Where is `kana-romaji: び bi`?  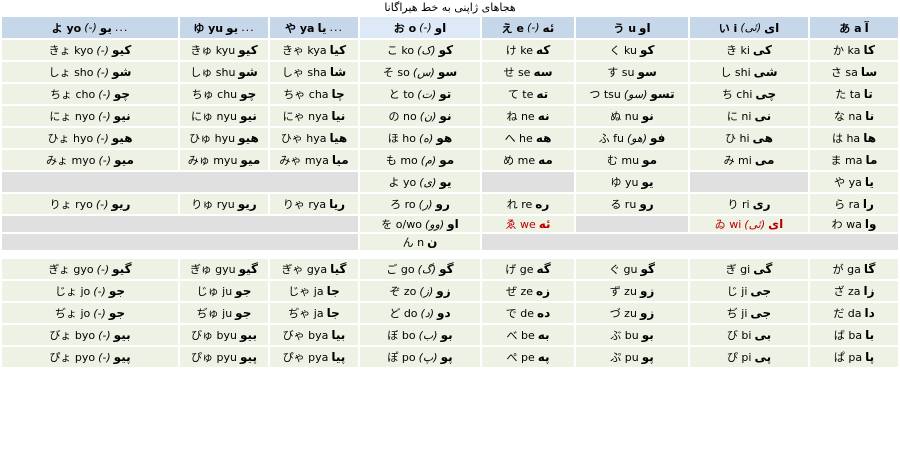
kana-romaji: び bi is located at coordinates (739, 335).